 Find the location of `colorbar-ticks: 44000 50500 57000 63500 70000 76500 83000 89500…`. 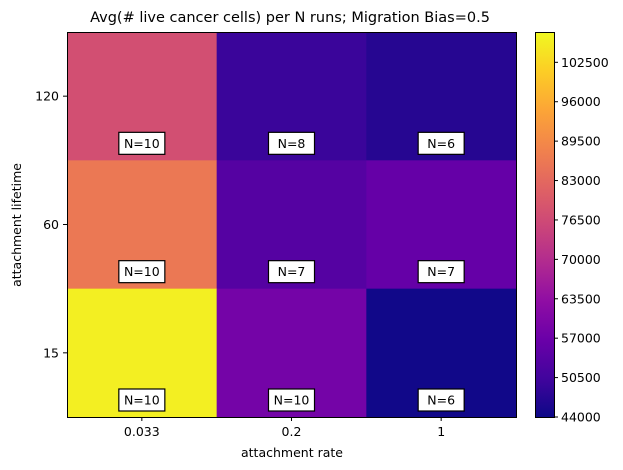

colorbar-ticks: 44000 50500 57000 63500 70000 76500 83000 89500… is located at coordinates (581, 240).